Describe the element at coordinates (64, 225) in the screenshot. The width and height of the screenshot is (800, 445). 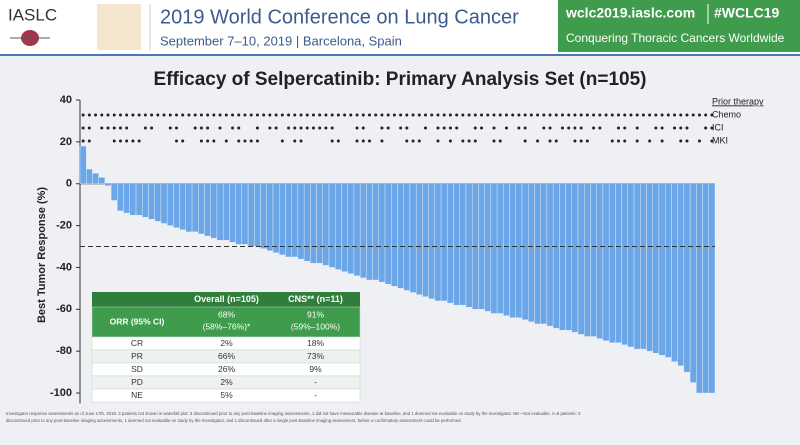
I see `y-tick-label: -20` at that location.